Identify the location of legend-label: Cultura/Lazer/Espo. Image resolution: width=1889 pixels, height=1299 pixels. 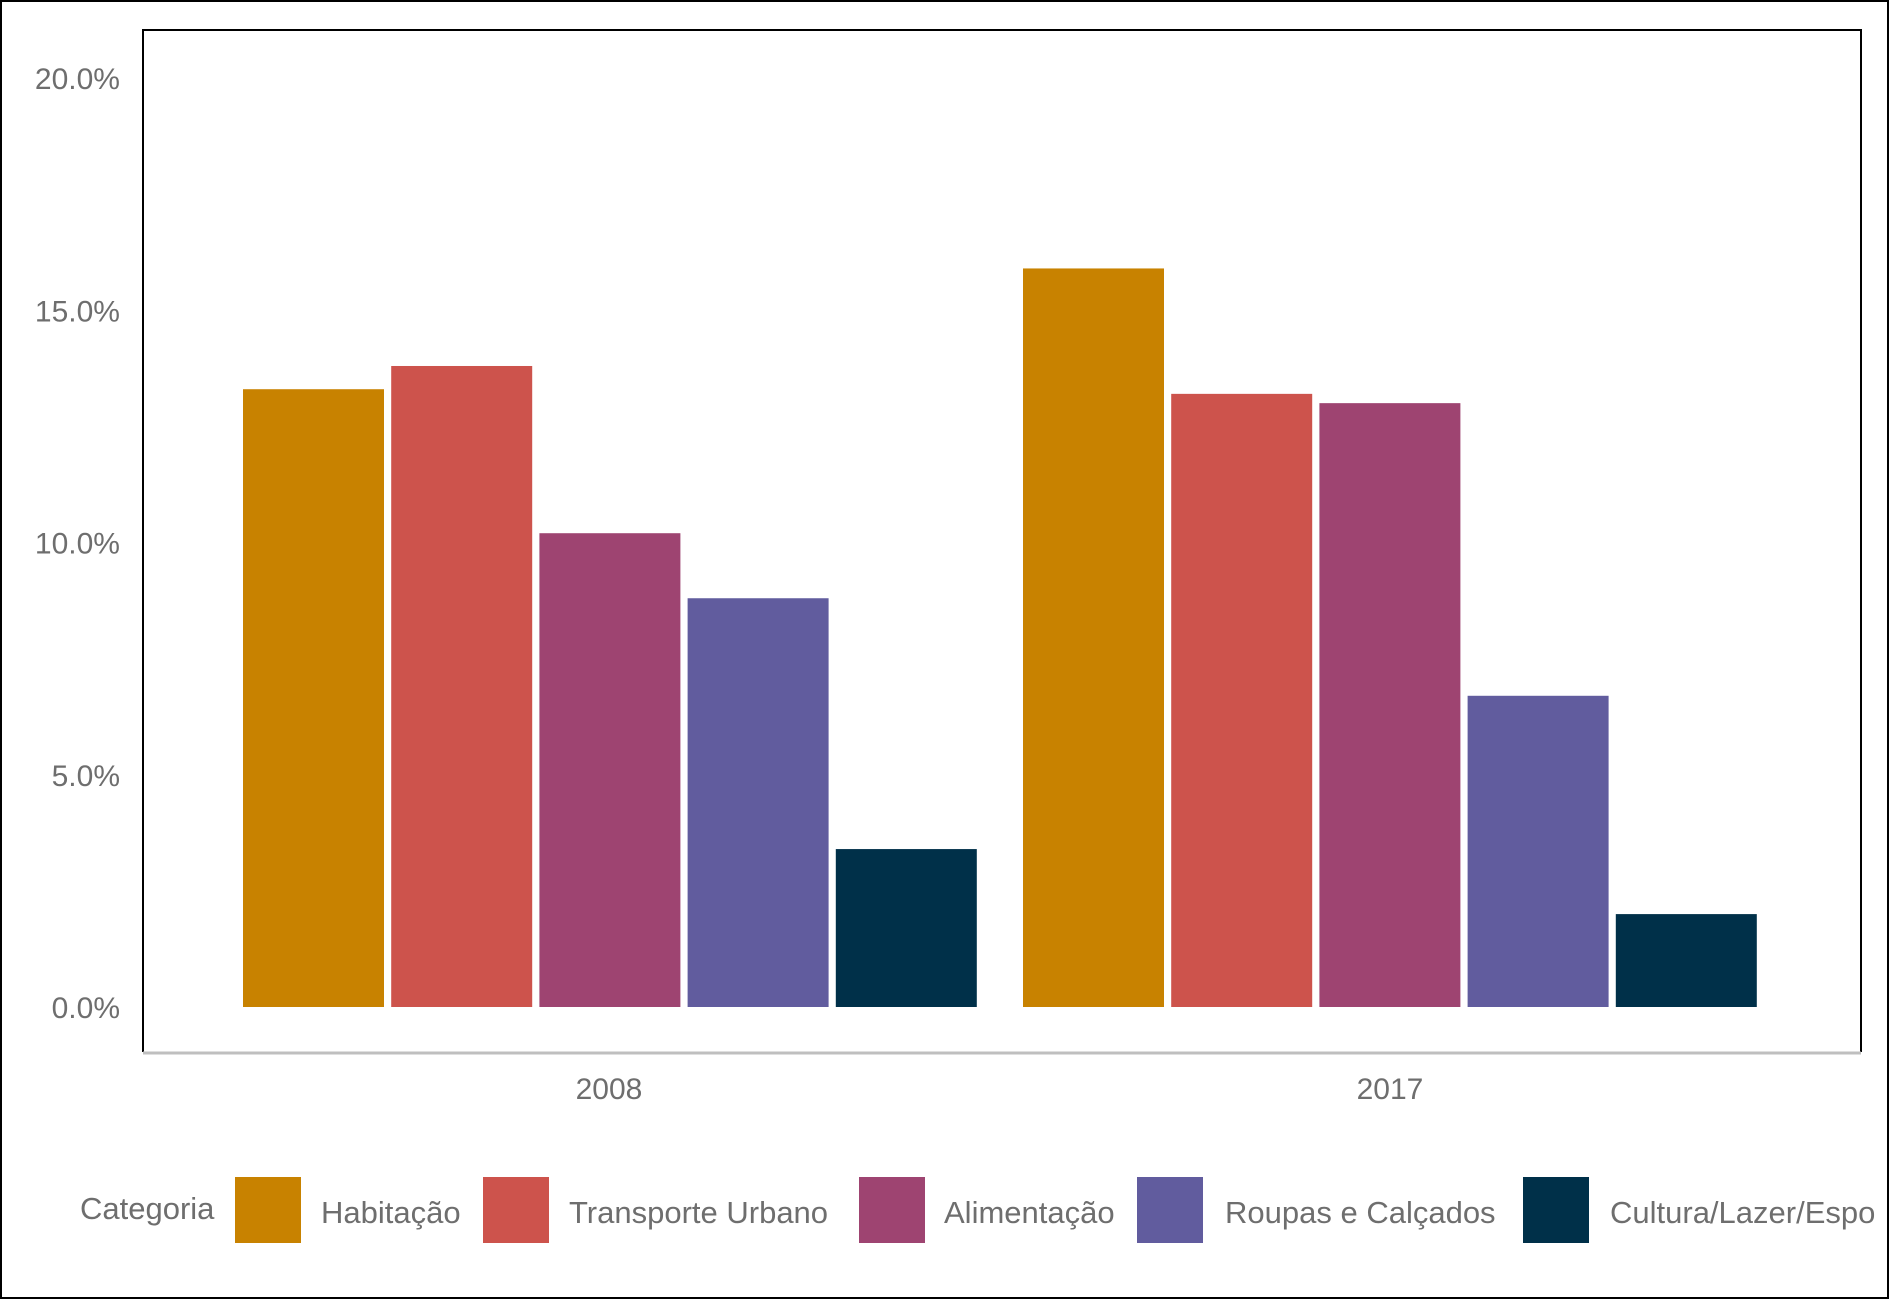
(1742, 1212).